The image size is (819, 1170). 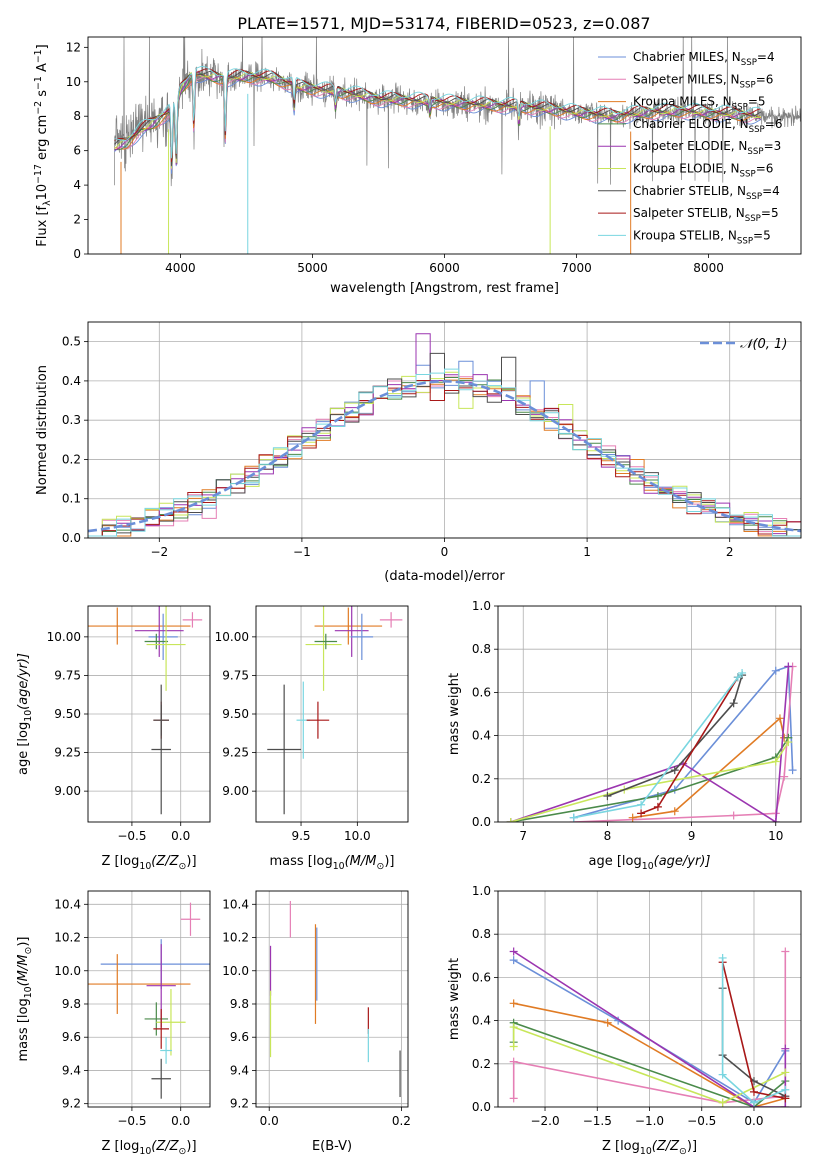 I want to click on x-tick-label: 0.2, so click(x=401, y=1121).